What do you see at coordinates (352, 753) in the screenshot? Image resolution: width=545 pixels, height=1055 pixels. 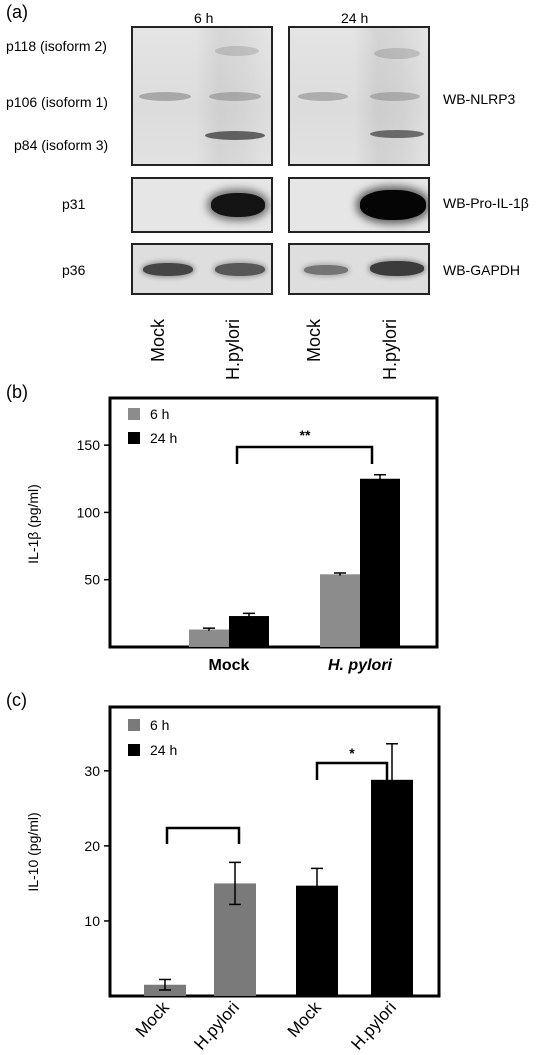 I see `significance-marker: *` at bounding box center [352, 753].